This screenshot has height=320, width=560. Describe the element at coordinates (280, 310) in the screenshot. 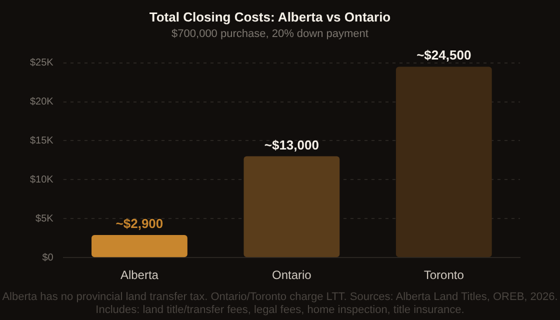

I see `text: Includes: land title/transfer fees, legal fees, home inspection, title insurance.` at that location.